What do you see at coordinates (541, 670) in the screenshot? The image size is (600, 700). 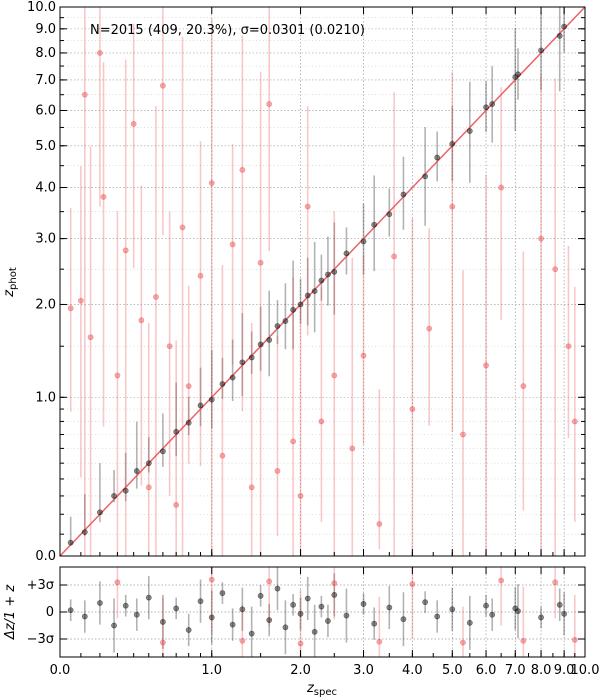 I see `x-tick-label: 8.0` at bounding box center [541, 670].